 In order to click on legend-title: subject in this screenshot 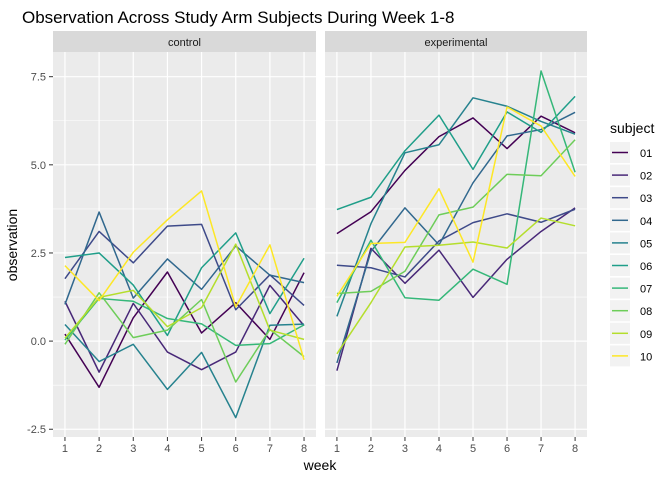, I will do `click(632, 128)`.